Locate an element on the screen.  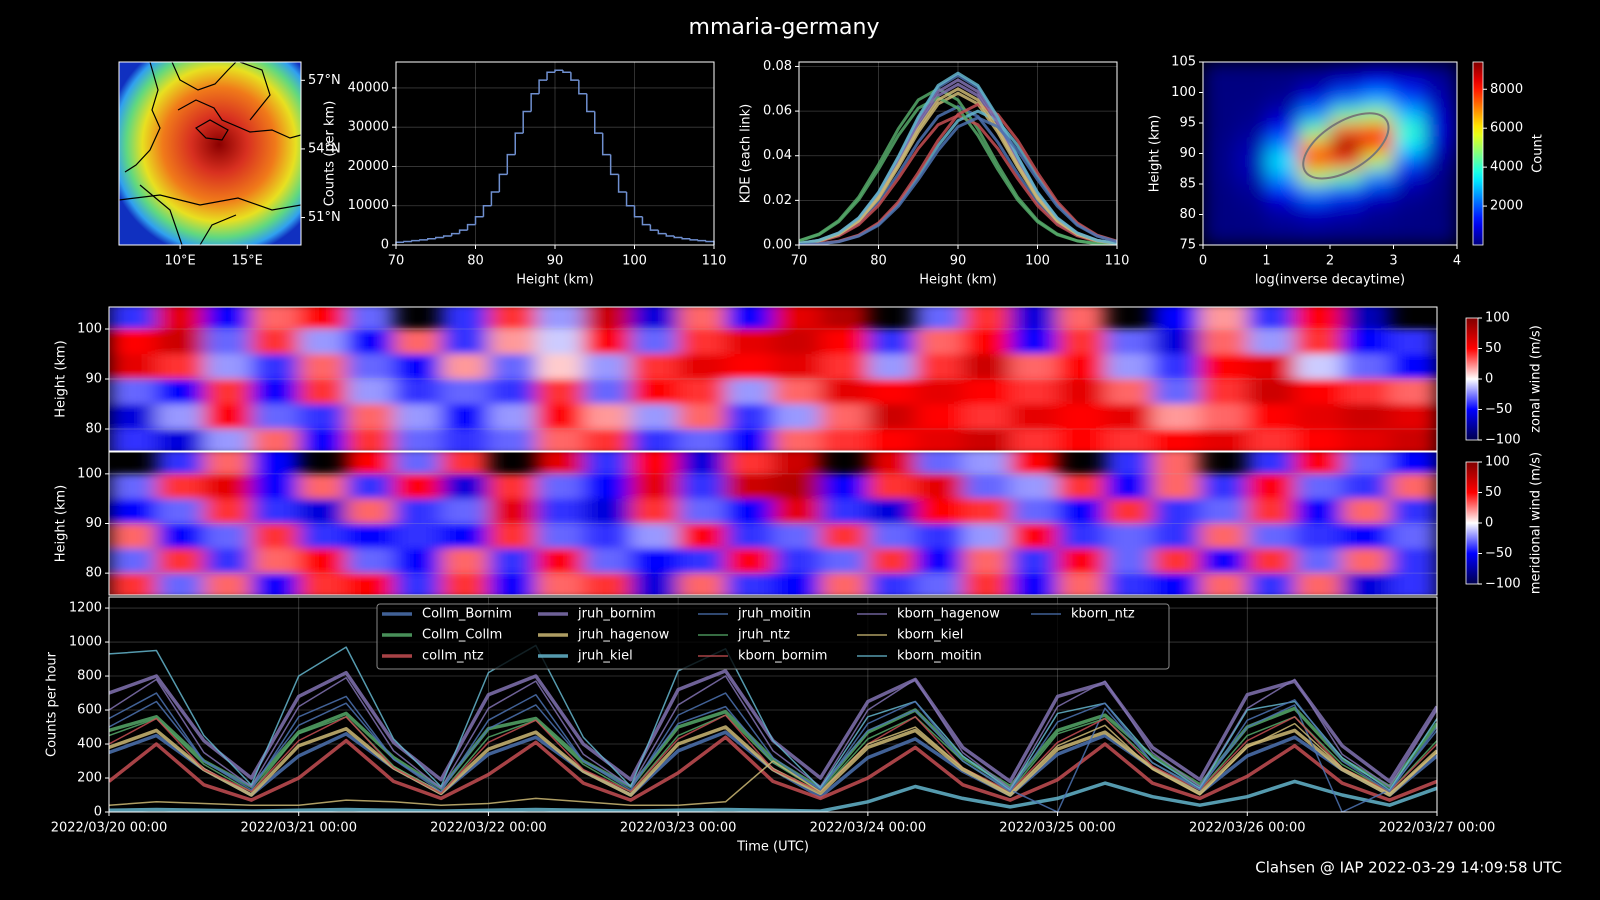
y-tick-label: 105 is located at coordinates (1183, 62).